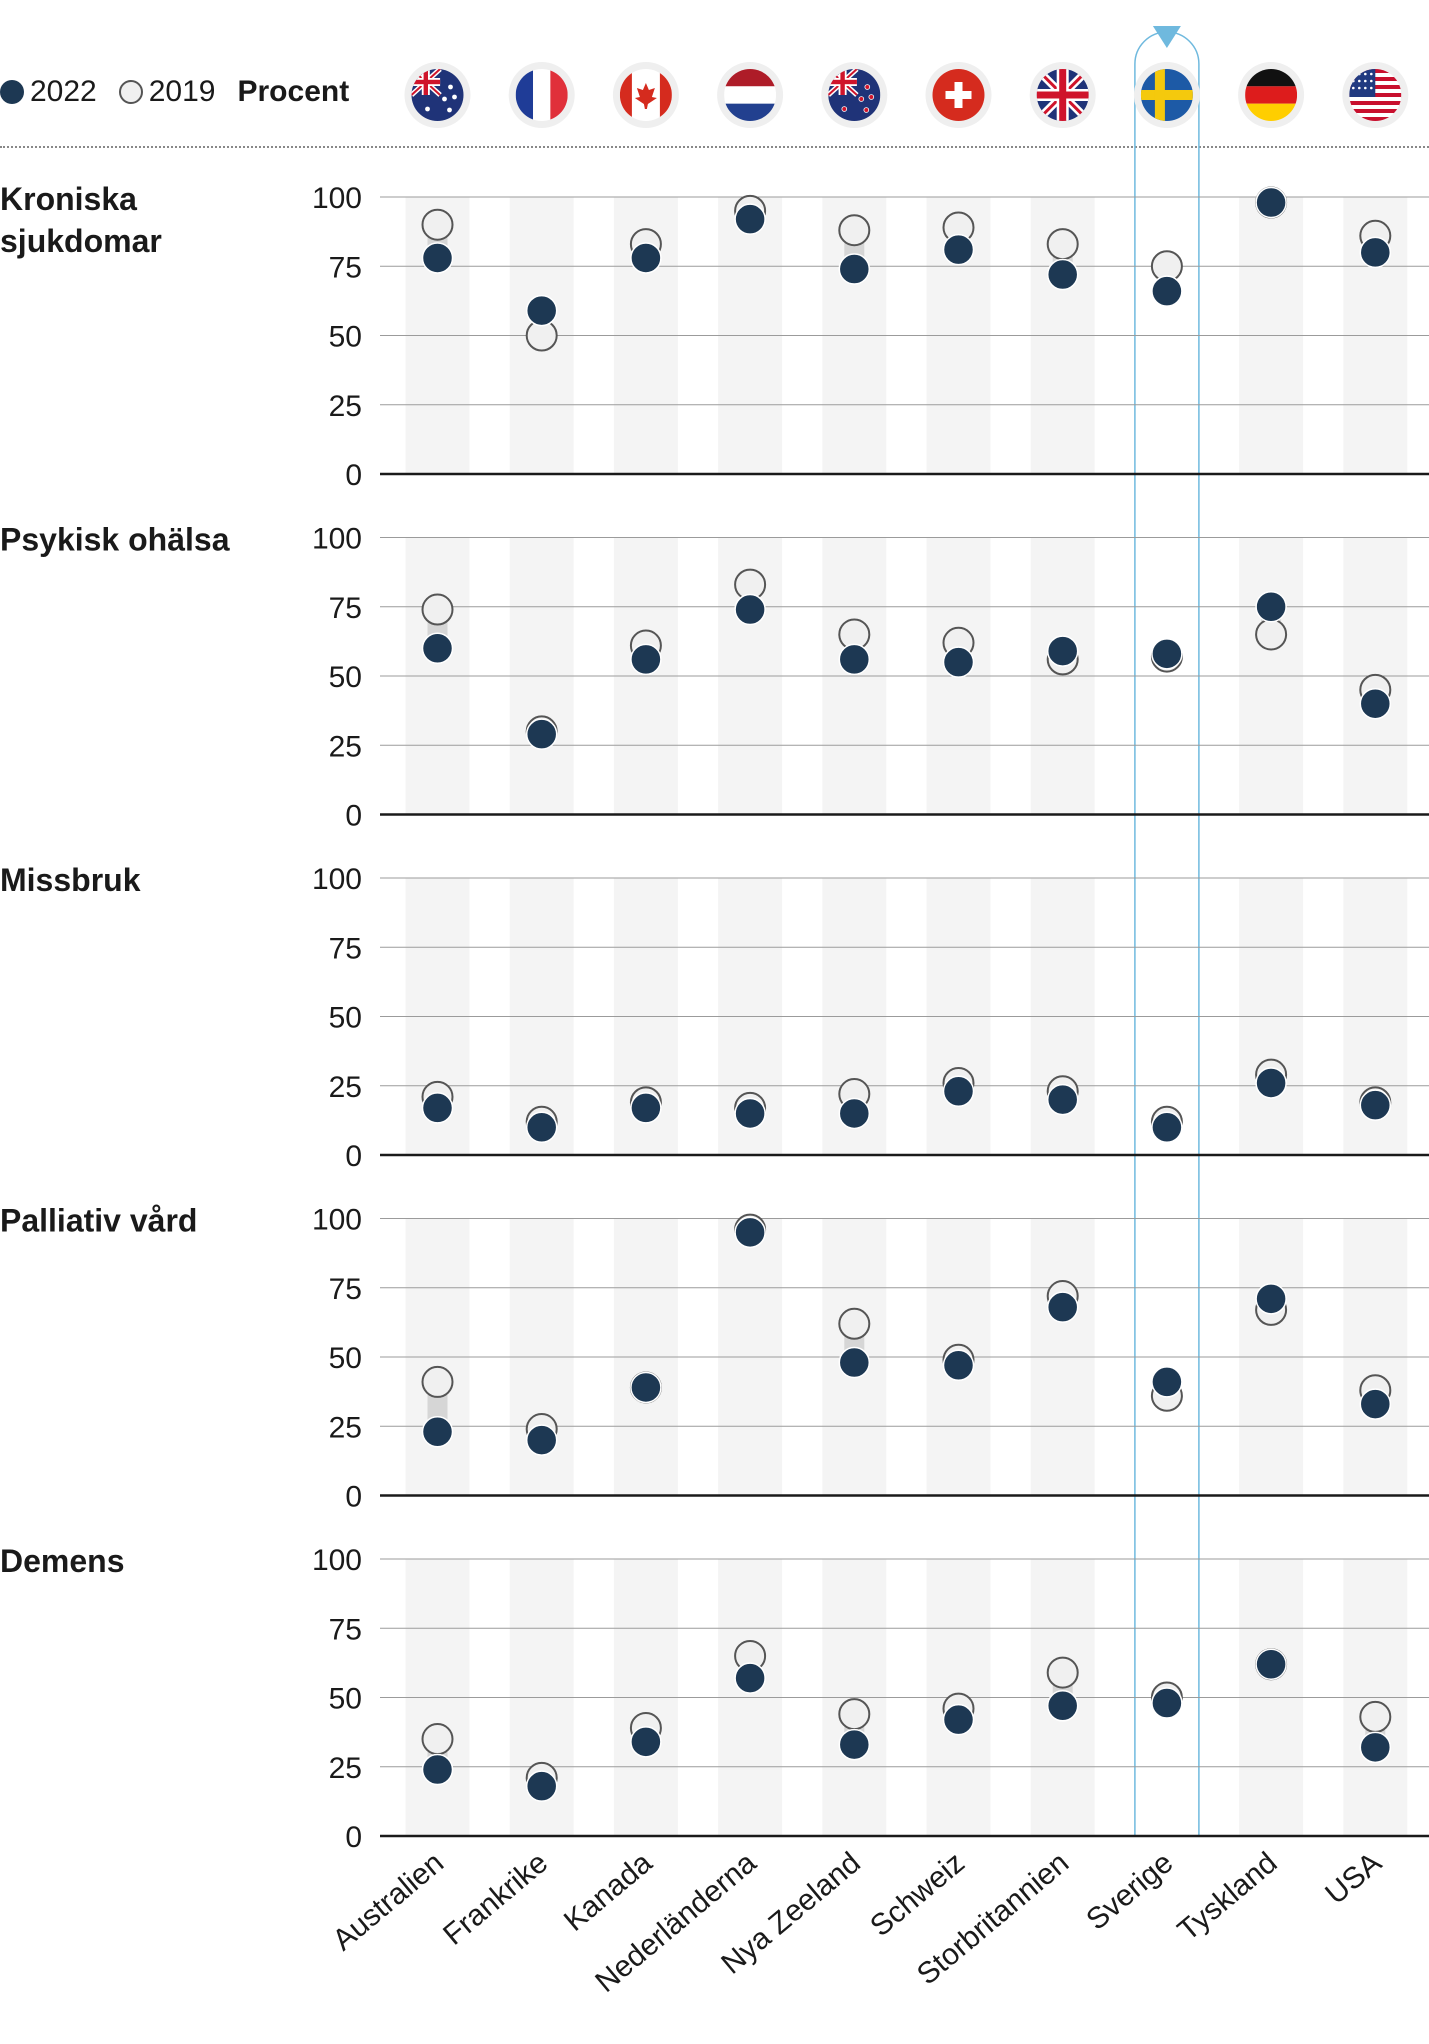  I want to click on legend-label-2019: 2019, so click(182, 91).